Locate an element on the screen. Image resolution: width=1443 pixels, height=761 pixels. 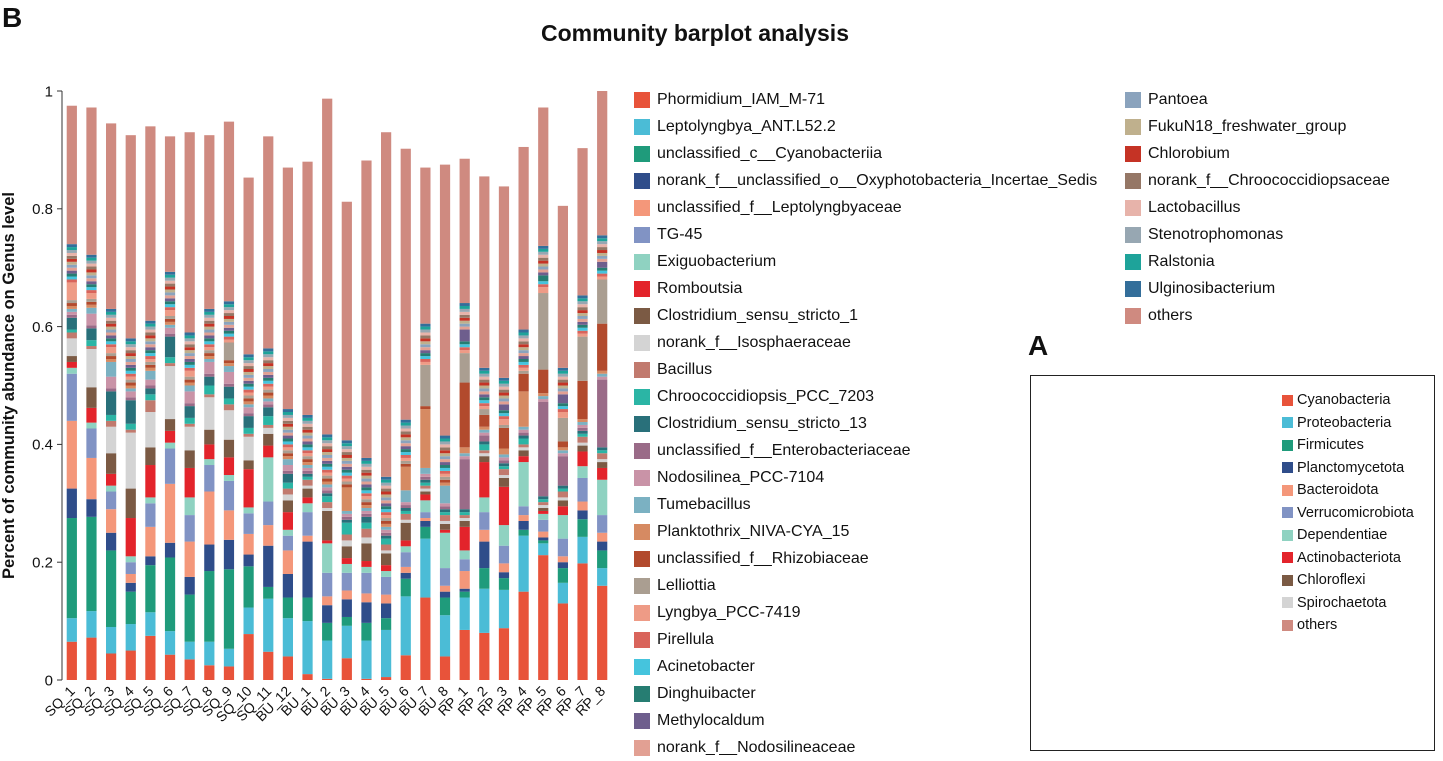
legend-item: Ralstonia is located at coordinates (1257, 261).